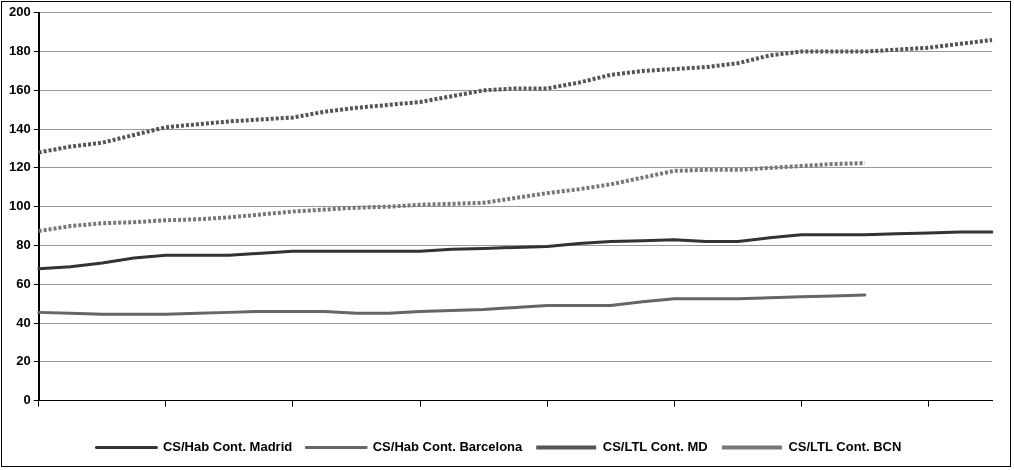 The image size is (1014, 470). I want to click on y-tick-label: 20, so click(23, 361).